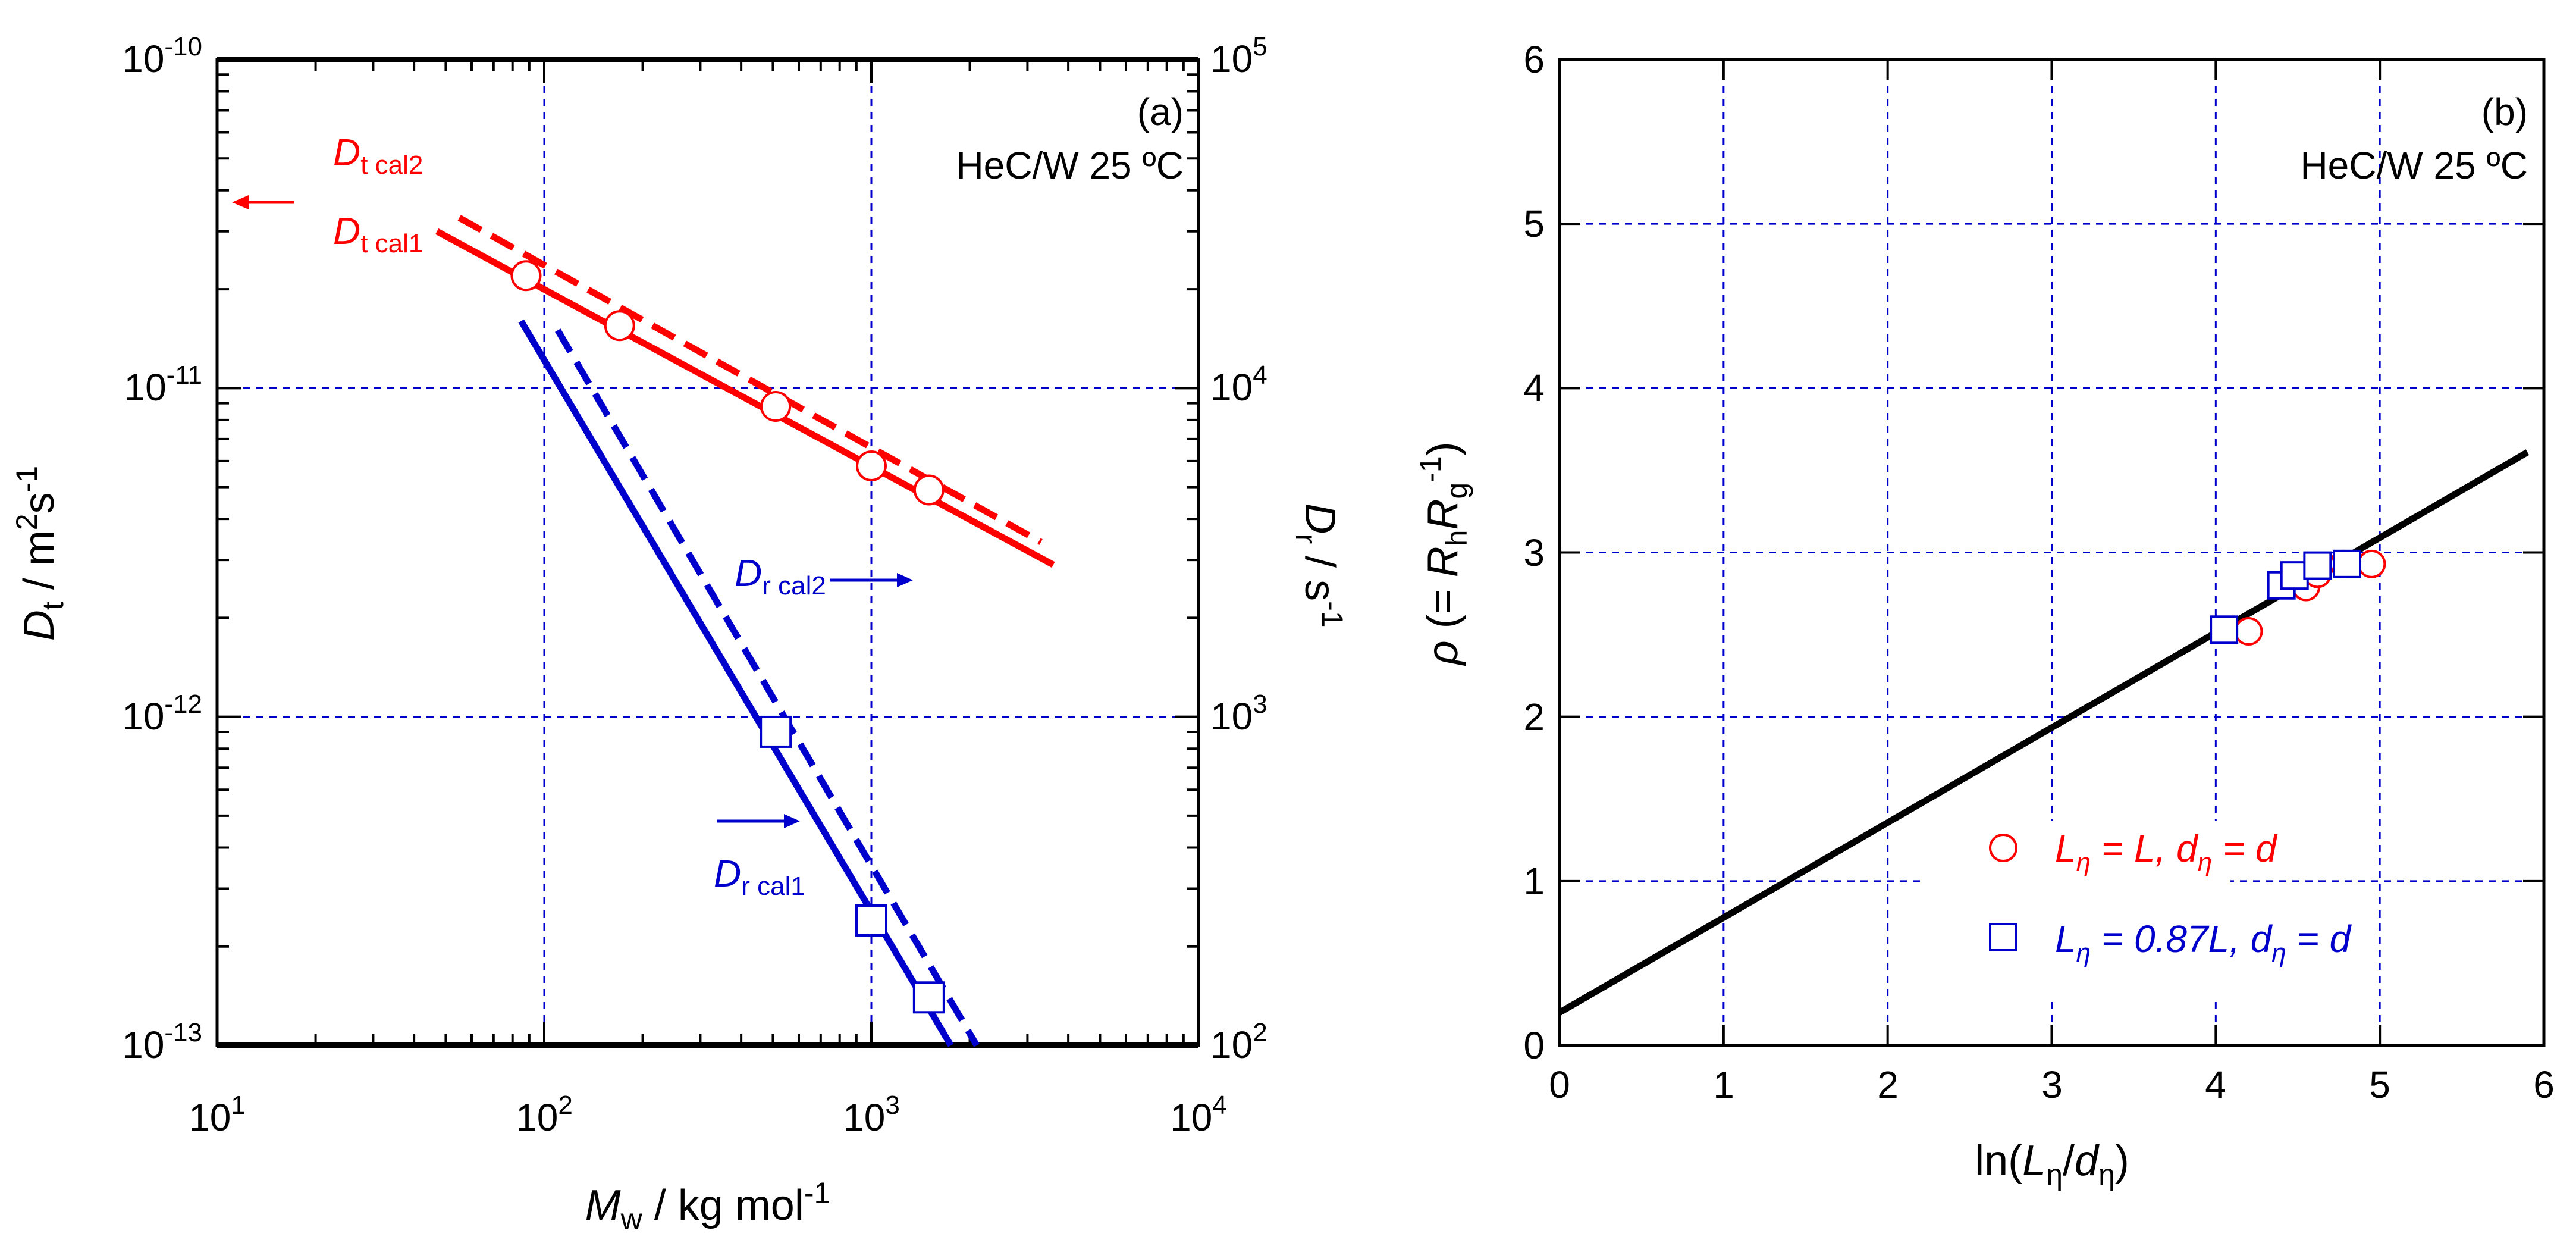 This screenshot has height=1240, width=2576. I want to click on a-label-dt-cal1: Dt cal1, so click(378, 233).